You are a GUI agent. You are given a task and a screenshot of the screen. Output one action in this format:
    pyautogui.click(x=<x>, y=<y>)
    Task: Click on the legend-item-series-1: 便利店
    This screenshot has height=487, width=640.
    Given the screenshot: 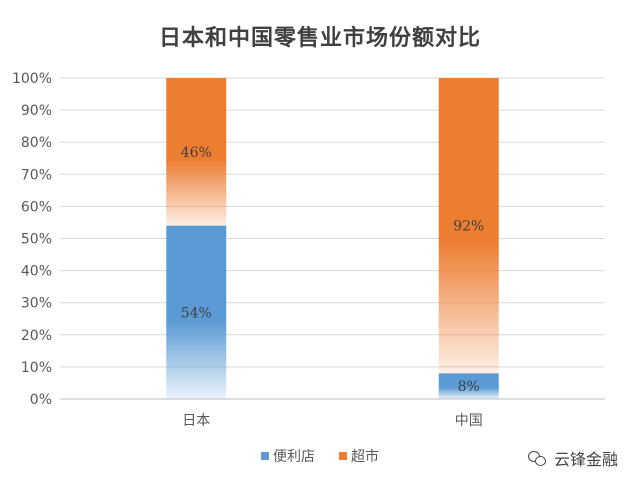 What is the action you would take?
    pyautogui.click(x=288, y=456)
    